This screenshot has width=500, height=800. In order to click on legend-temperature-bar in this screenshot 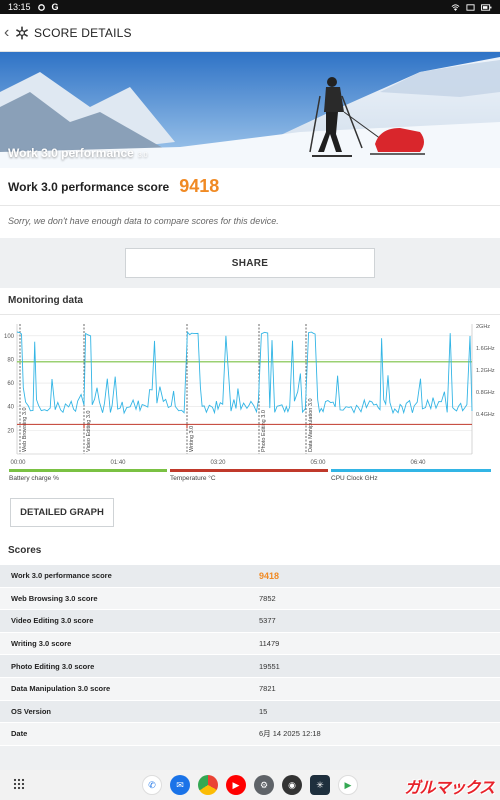, I will do `click(249, 470)`.